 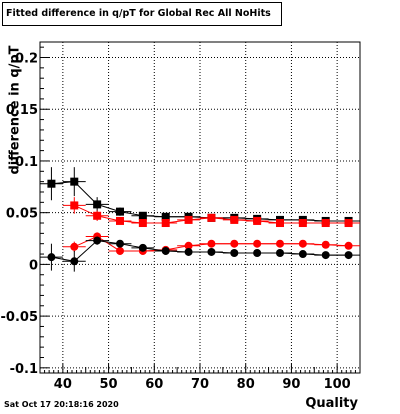 I want to click on x-tick-label: 100, so click(x=337, y=384).